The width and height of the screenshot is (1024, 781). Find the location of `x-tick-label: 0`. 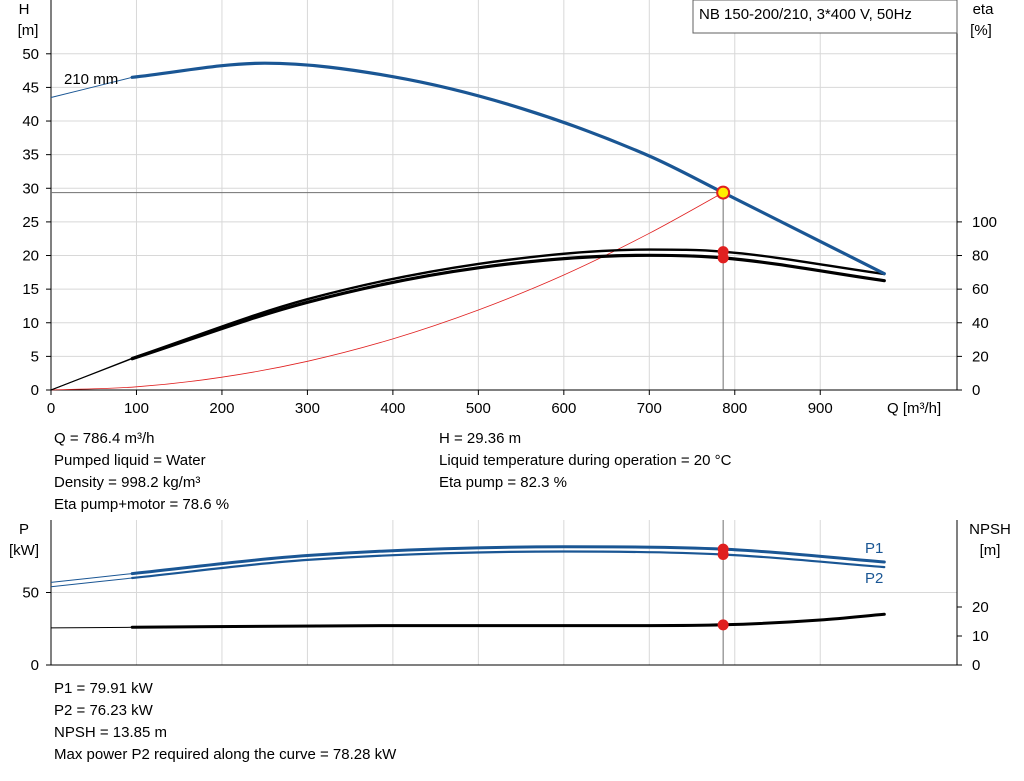

x-tick-label: 0 is located at coordinates (51, 408).